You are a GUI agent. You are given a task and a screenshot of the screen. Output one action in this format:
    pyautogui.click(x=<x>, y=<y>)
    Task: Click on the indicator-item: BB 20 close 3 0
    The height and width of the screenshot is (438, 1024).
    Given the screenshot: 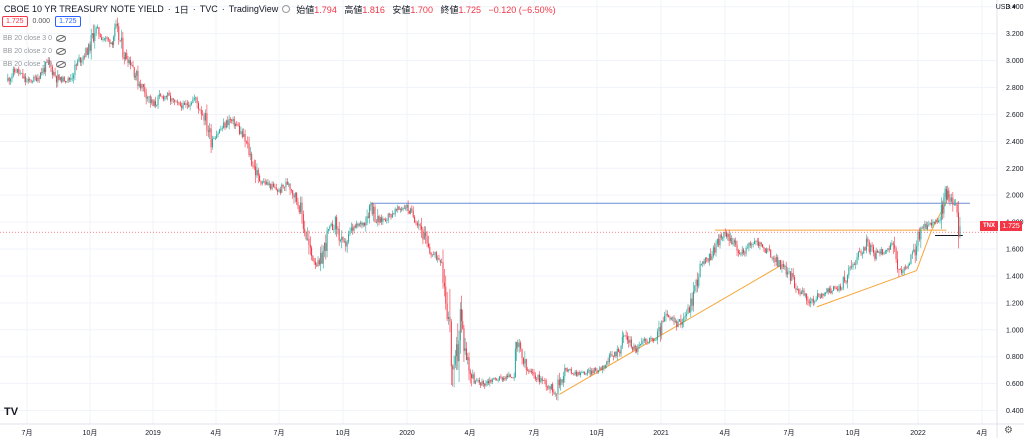 What is the action you would take?
    pyautogui.click(x=35, y=38)
    